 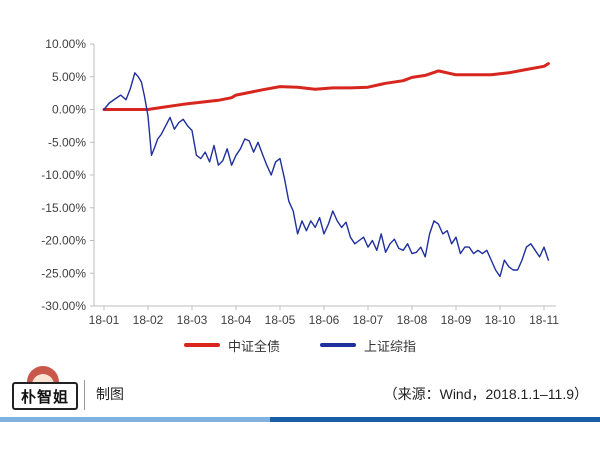 I want to click on brand-logo: 朴智姐, so click(x=45, y=396).